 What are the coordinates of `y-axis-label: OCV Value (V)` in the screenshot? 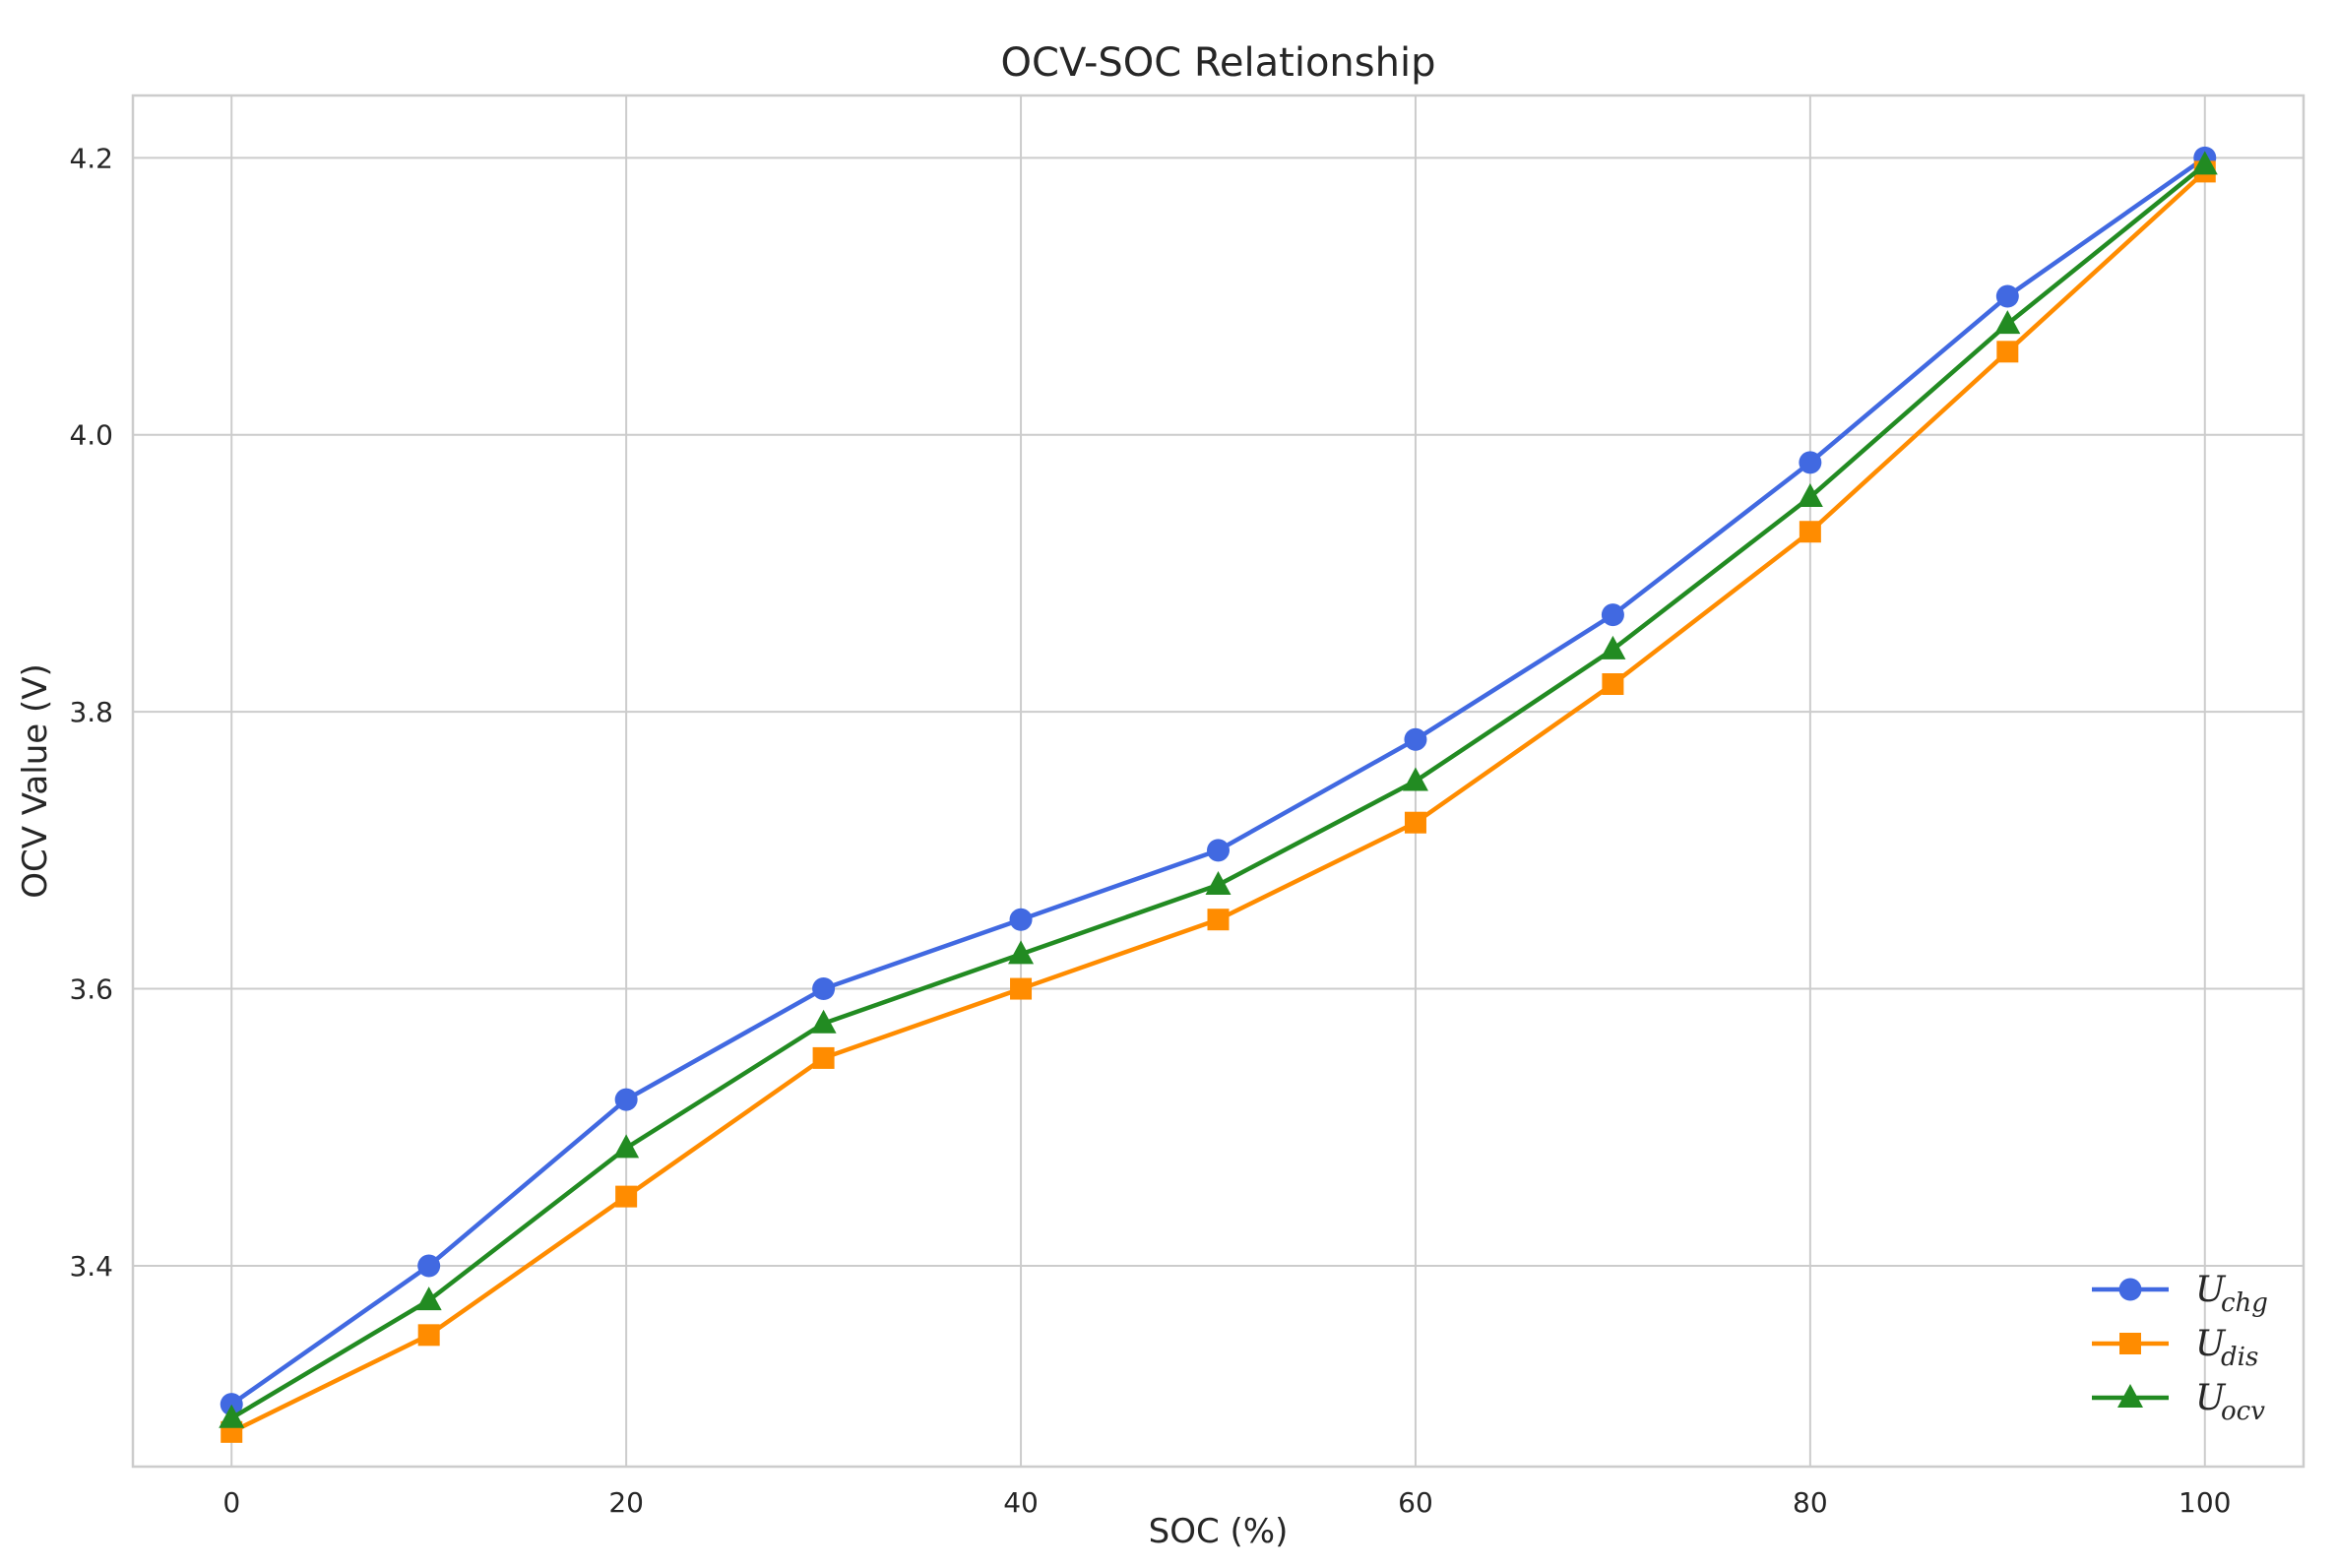 It's located at (35, 781).